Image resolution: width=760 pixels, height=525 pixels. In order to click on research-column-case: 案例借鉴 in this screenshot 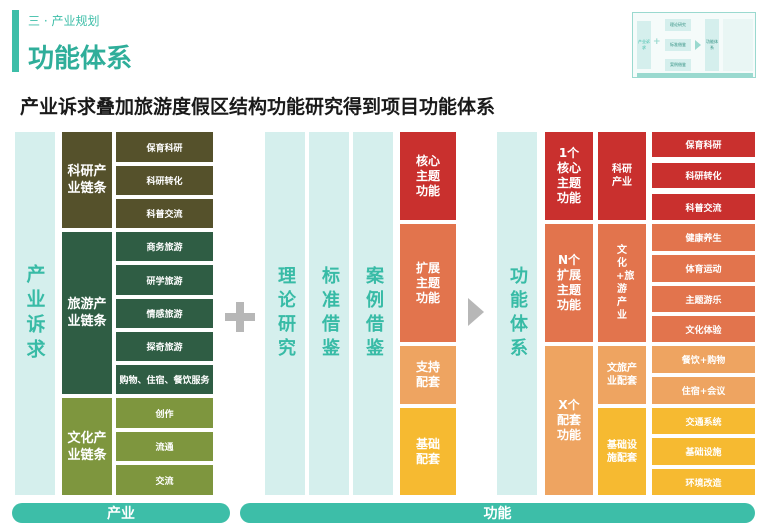, I will do `click(373, 313)`.